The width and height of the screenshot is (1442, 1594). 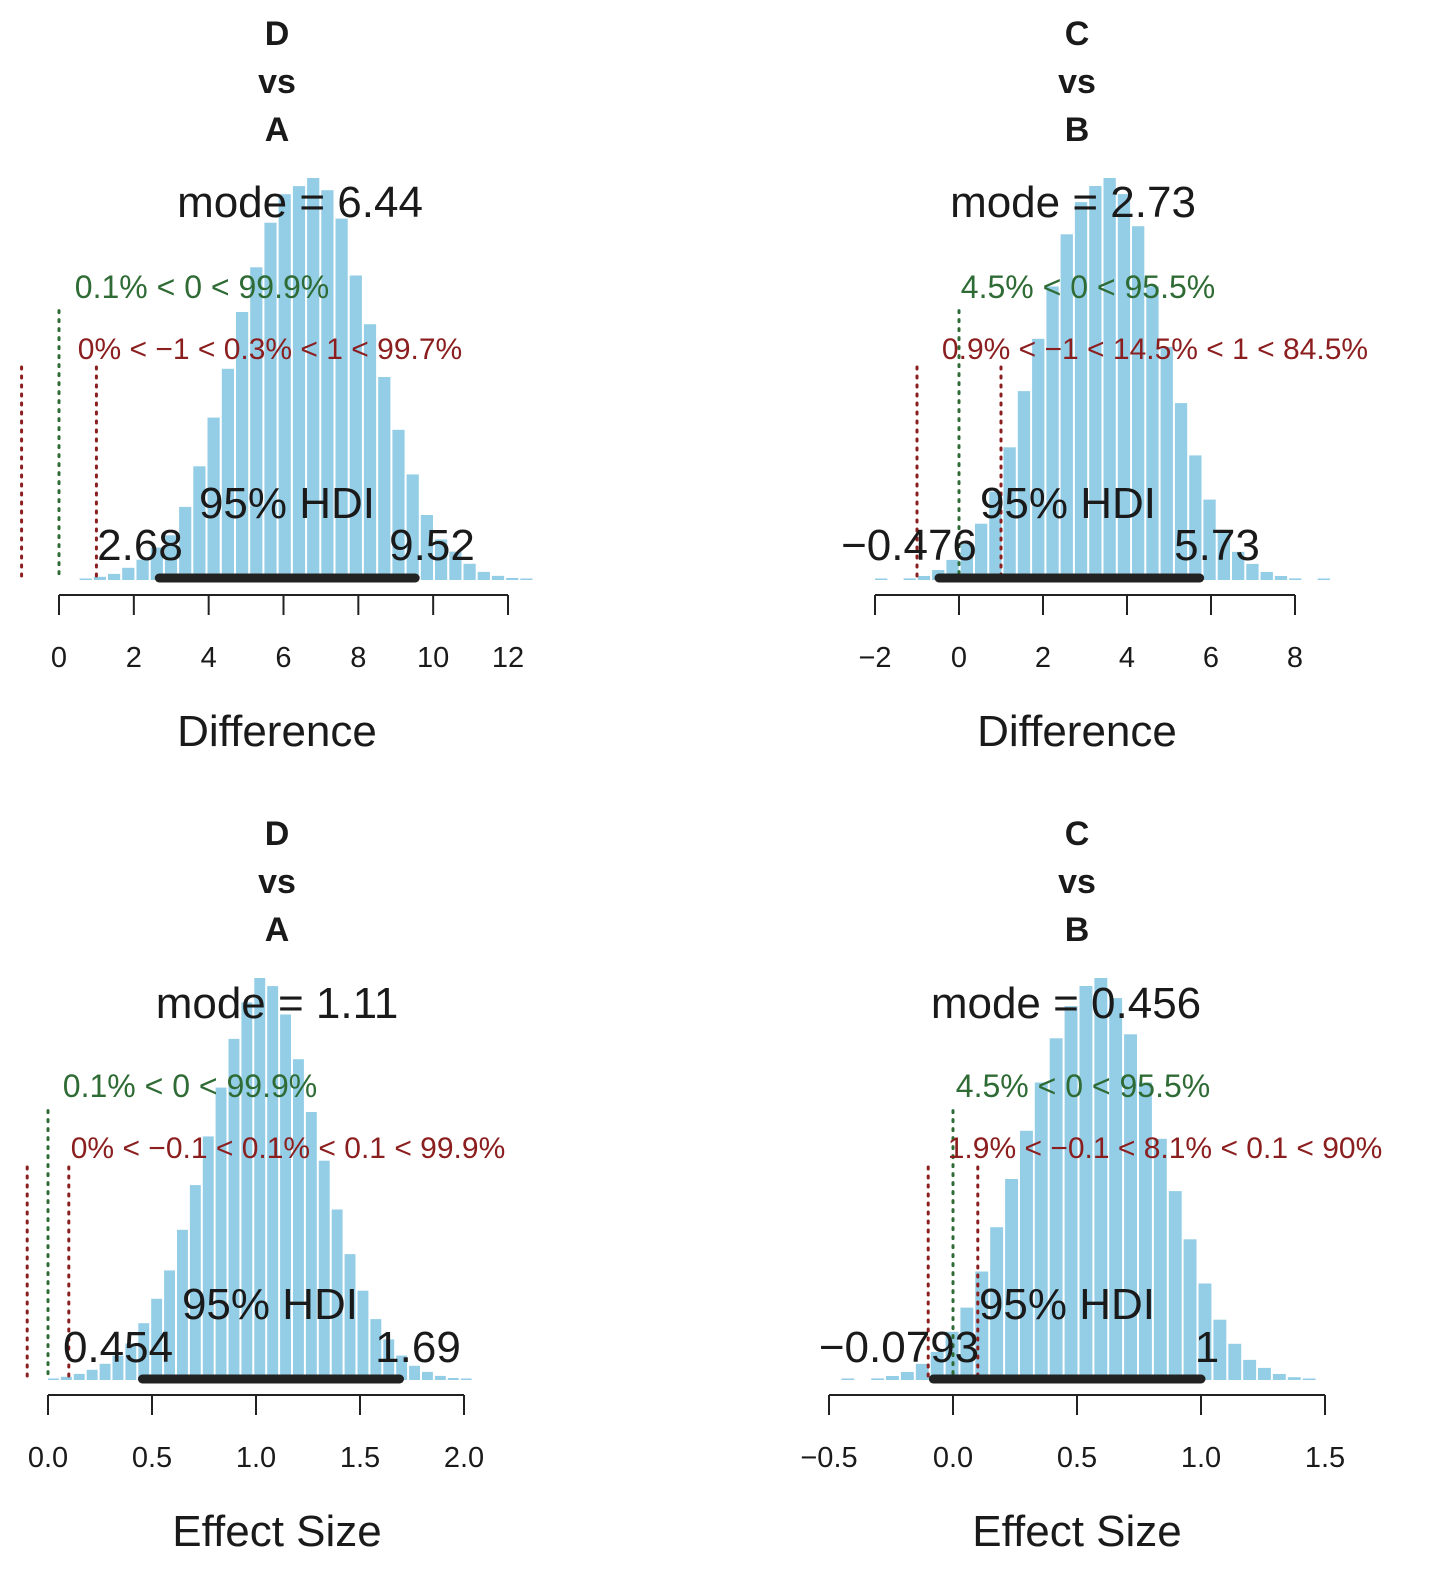 What do you see at coordinates (508, 658) in the screenshot?
I see `x-tick-label: 12` at bounding box center [508, 658].